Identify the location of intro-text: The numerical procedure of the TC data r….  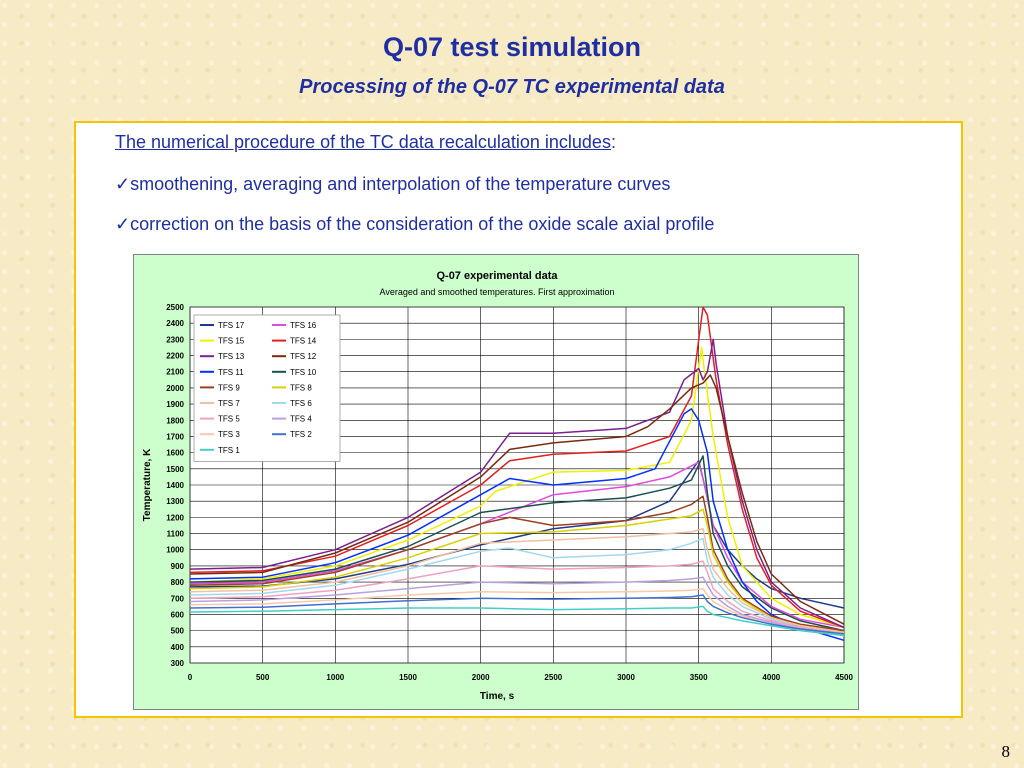
(363, 142).